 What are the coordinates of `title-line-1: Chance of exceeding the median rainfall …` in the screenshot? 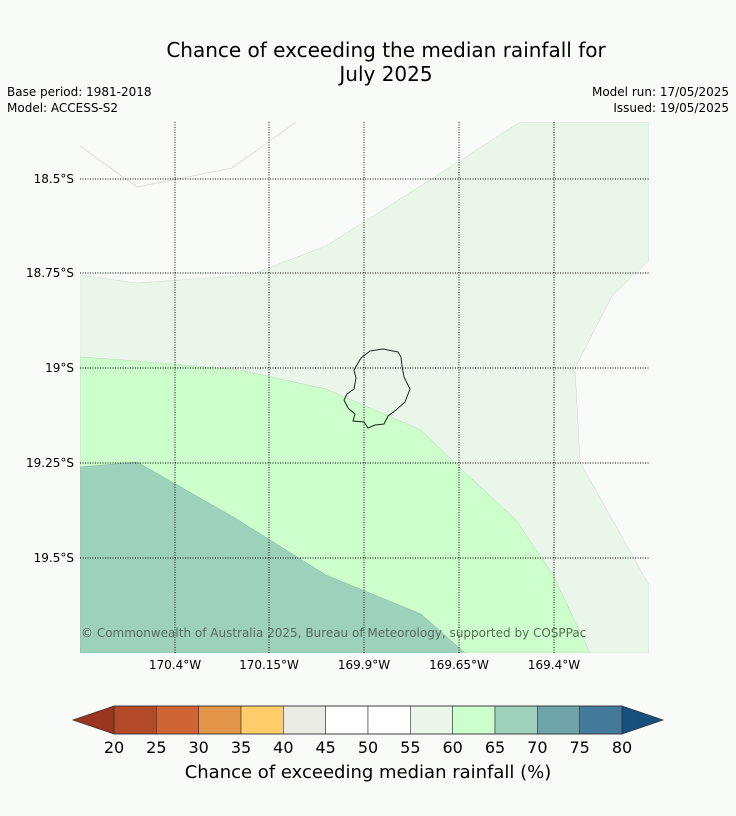 It's located at (386, 50).